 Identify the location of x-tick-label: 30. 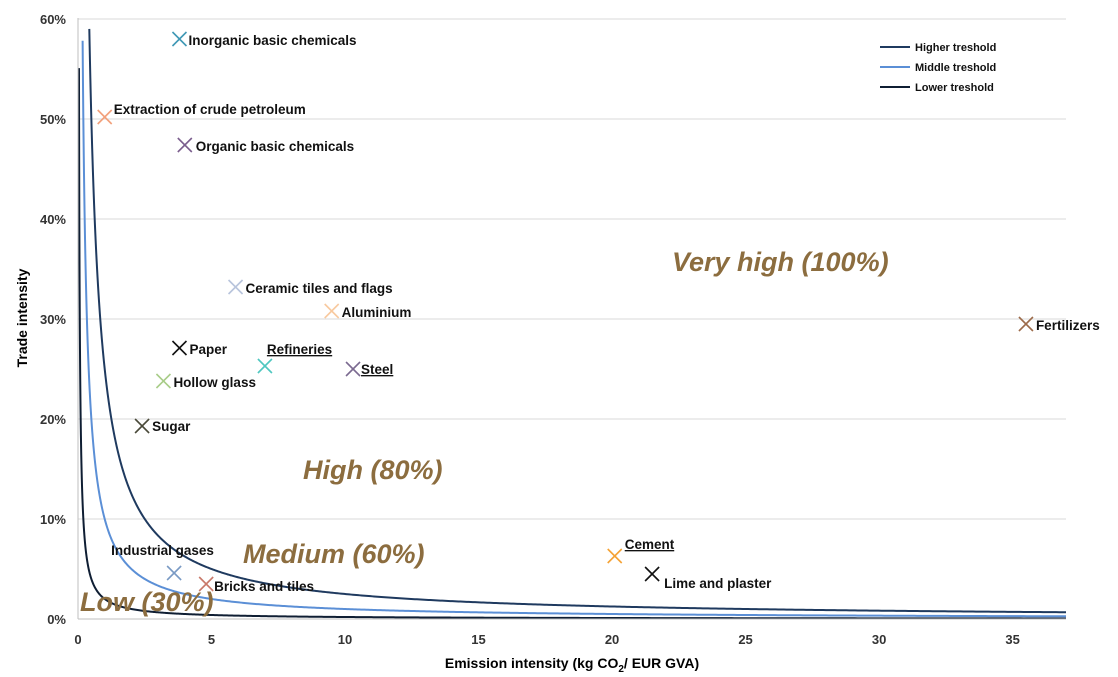
(879, 639).